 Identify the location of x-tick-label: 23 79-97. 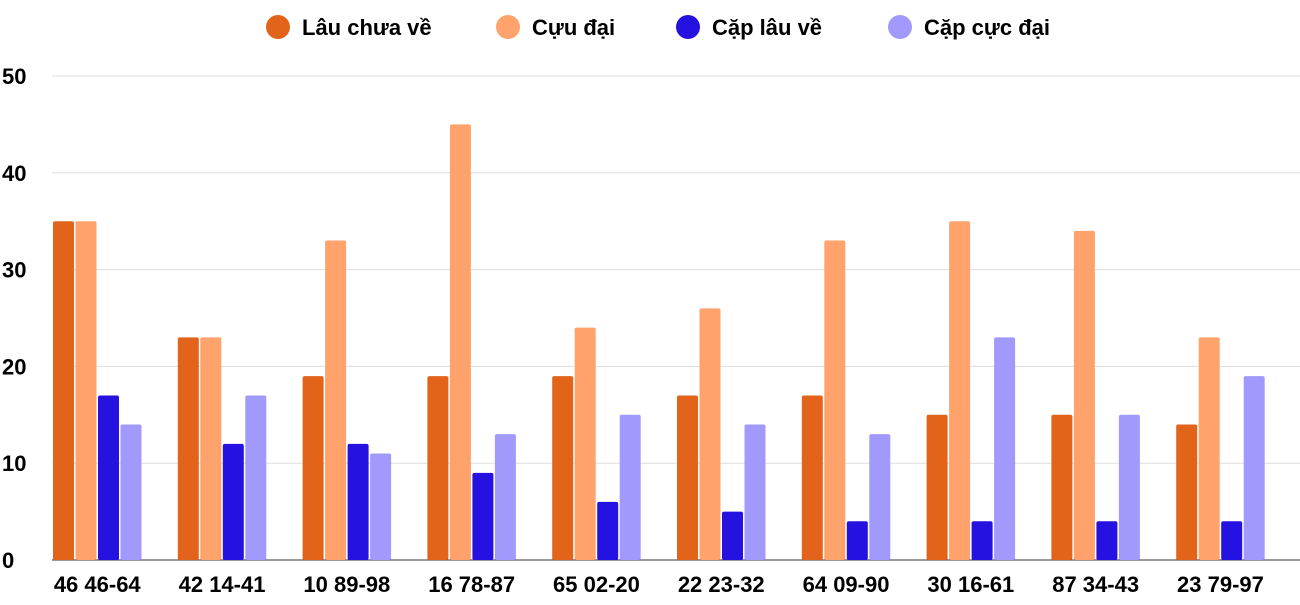
(1220, 584).